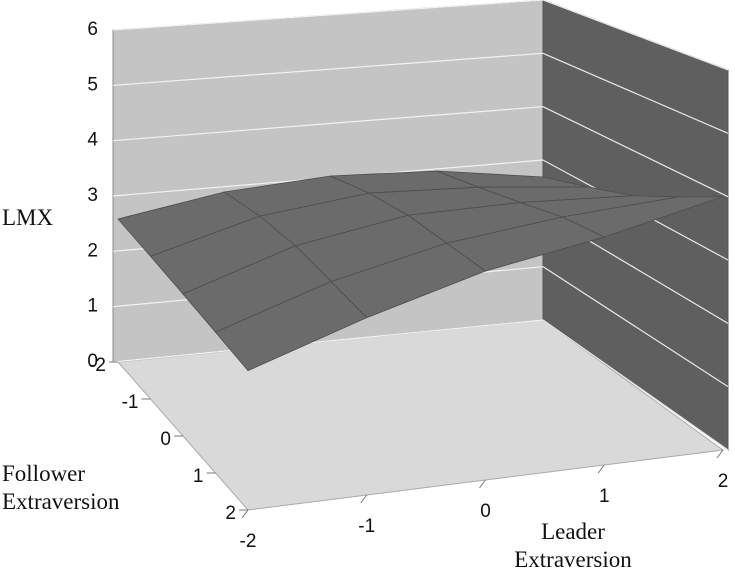 The image size is (735, 580). What do you see at coordinates (604, 496) in the screenshot?
I see `x-tick-label: 1` at bounding box center [604, 496].